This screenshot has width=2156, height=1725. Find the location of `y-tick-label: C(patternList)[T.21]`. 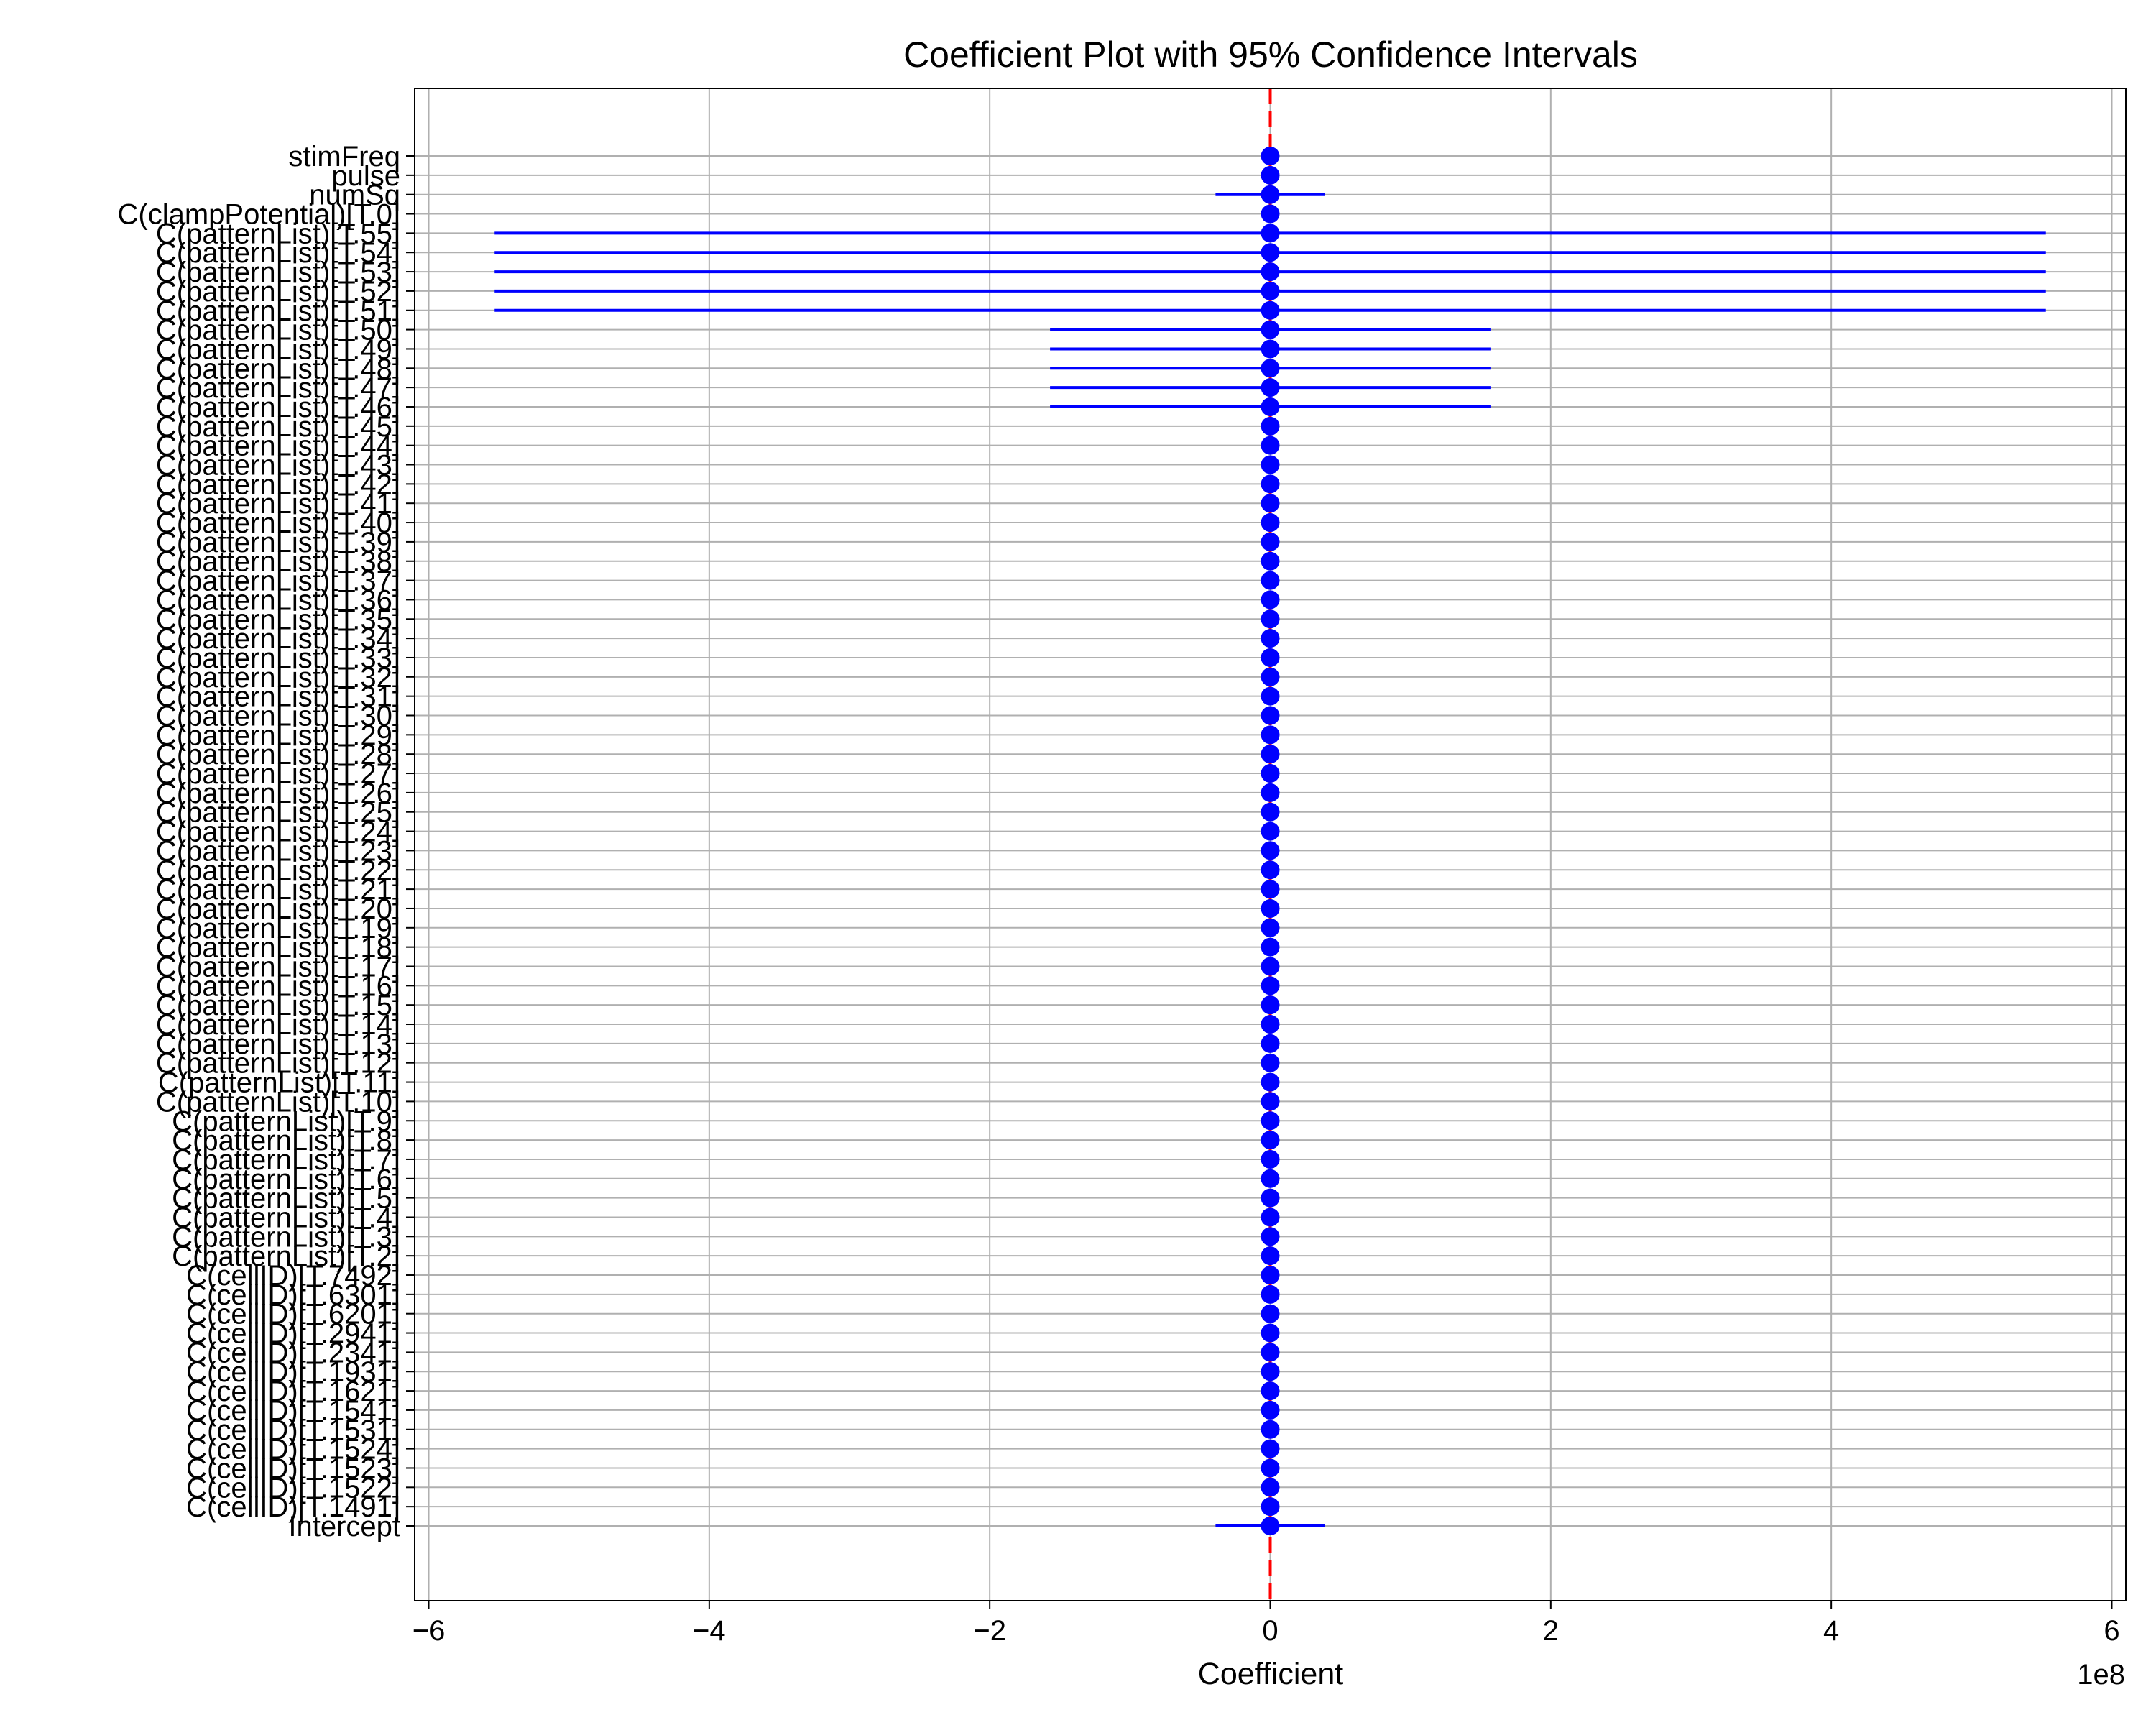

y-tick-label: C(patternList)[T.21] is located at coordinates (278, 890).